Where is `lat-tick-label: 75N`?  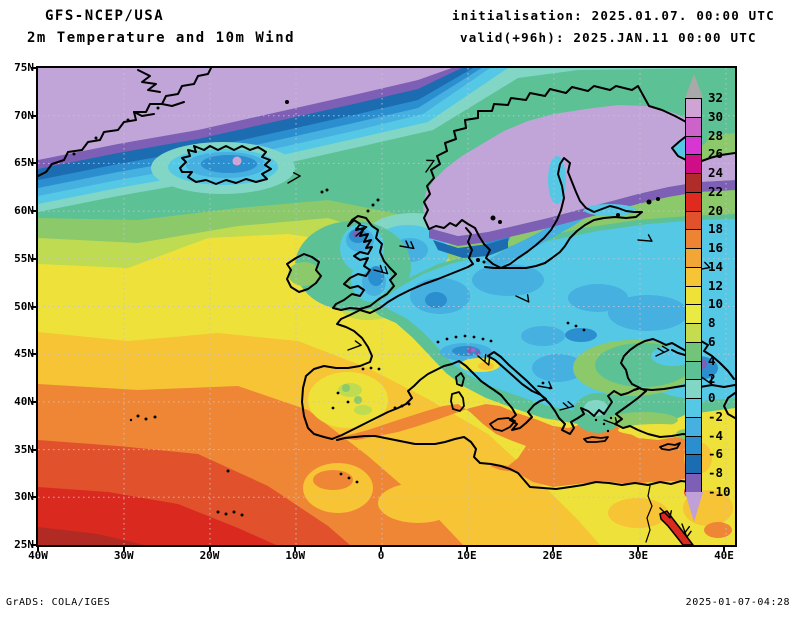
lat-tick-label: 75N is located at coordinates (24, 67).